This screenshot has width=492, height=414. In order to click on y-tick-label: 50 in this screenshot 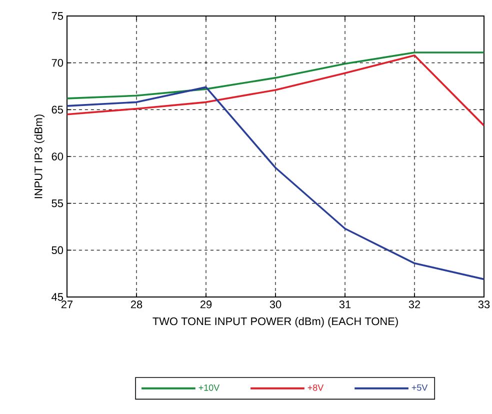, I will do `click(58, 250)`.